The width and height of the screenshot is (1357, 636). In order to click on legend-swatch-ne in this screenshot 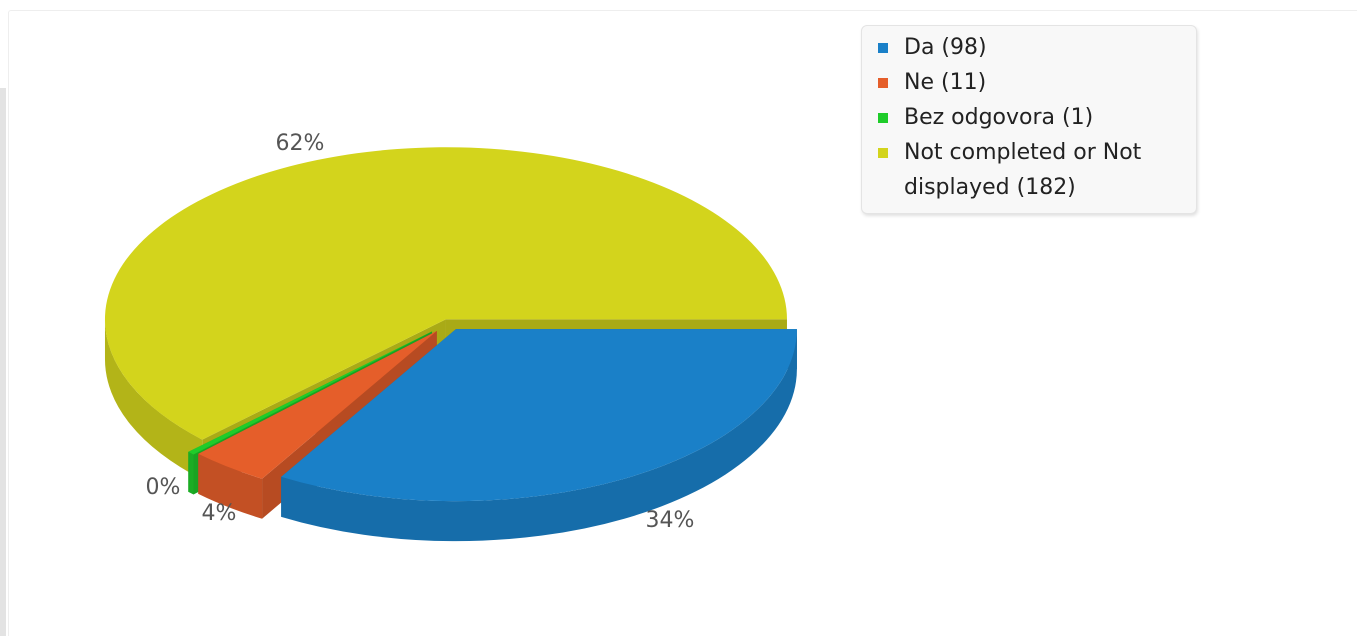, I will do `click(883, 83)`.